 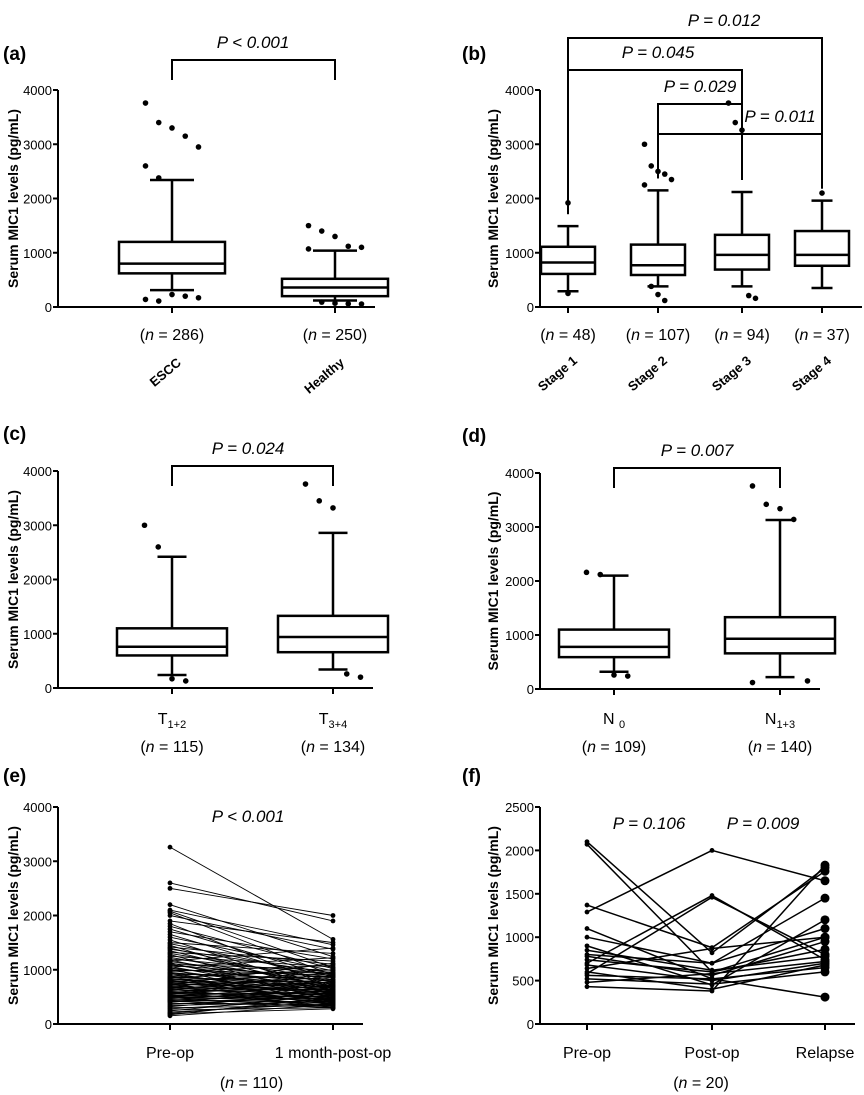 I want to click on panel-label: (c), so click(x=14, y=434).